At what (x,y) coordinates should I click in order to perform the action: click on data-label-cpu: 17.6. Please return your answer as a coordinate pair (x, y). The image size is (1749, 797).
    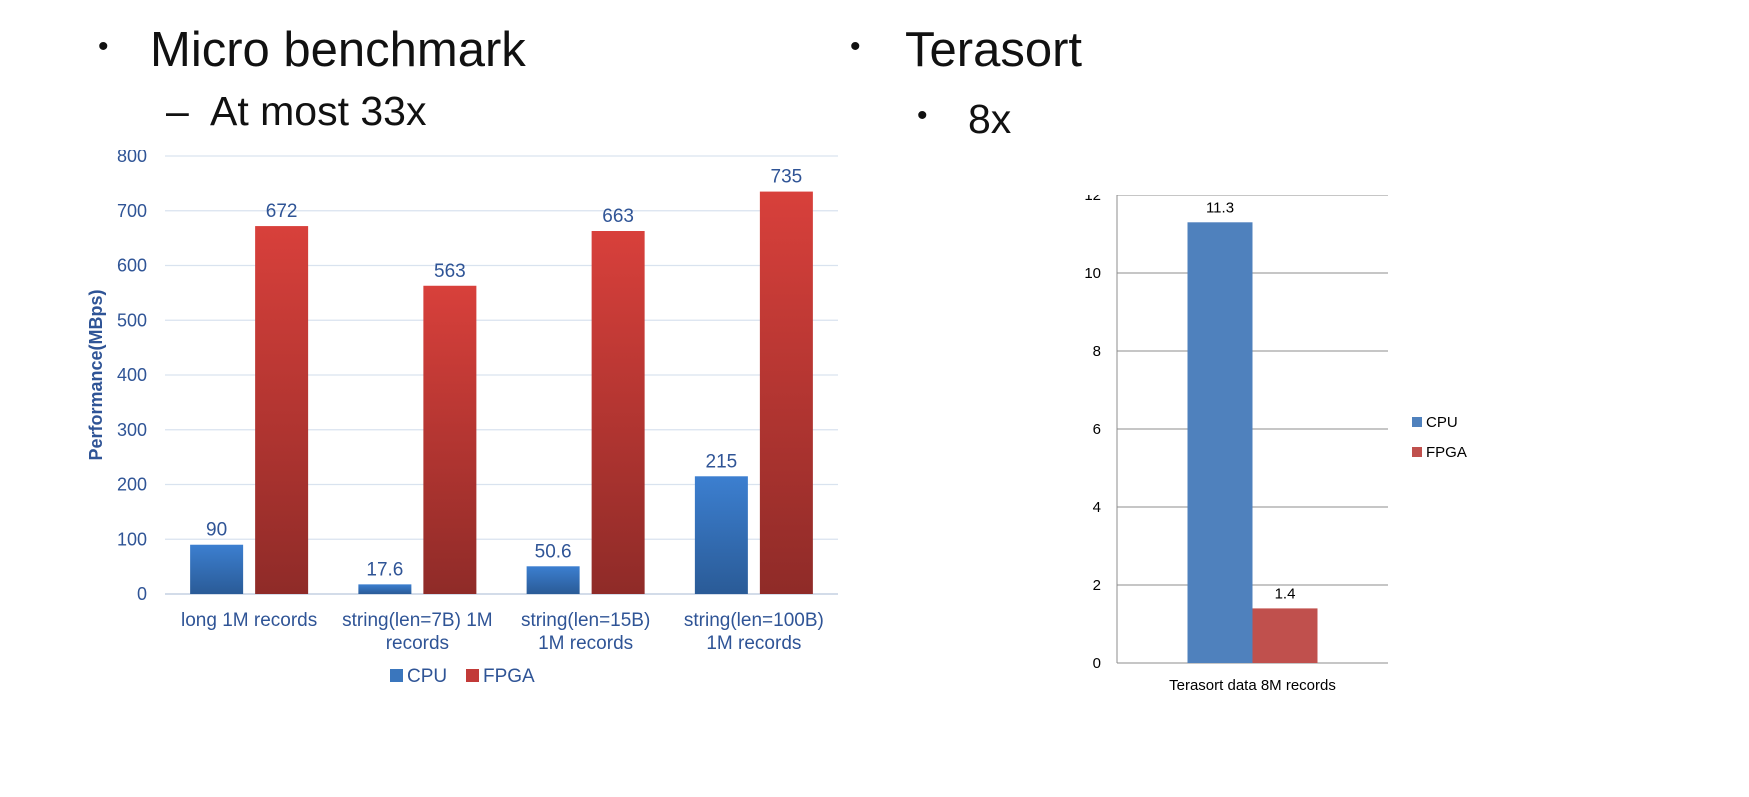
    Looking at the image, I should click on (384, 569).